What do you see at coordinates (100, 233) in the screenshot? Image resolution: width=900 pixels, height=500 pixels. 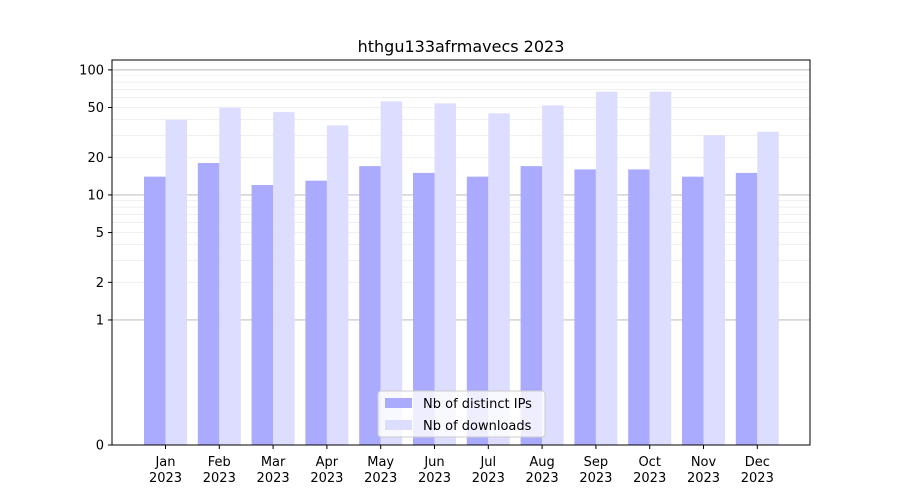 I see `y-tick-label: 5` at bounding box center [100, 233].